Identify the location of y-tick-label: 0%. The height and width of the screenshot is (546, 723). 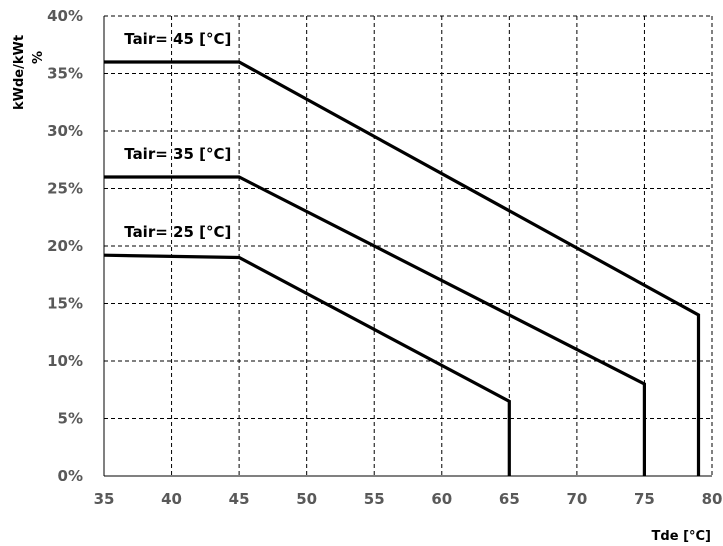
(70, 476).